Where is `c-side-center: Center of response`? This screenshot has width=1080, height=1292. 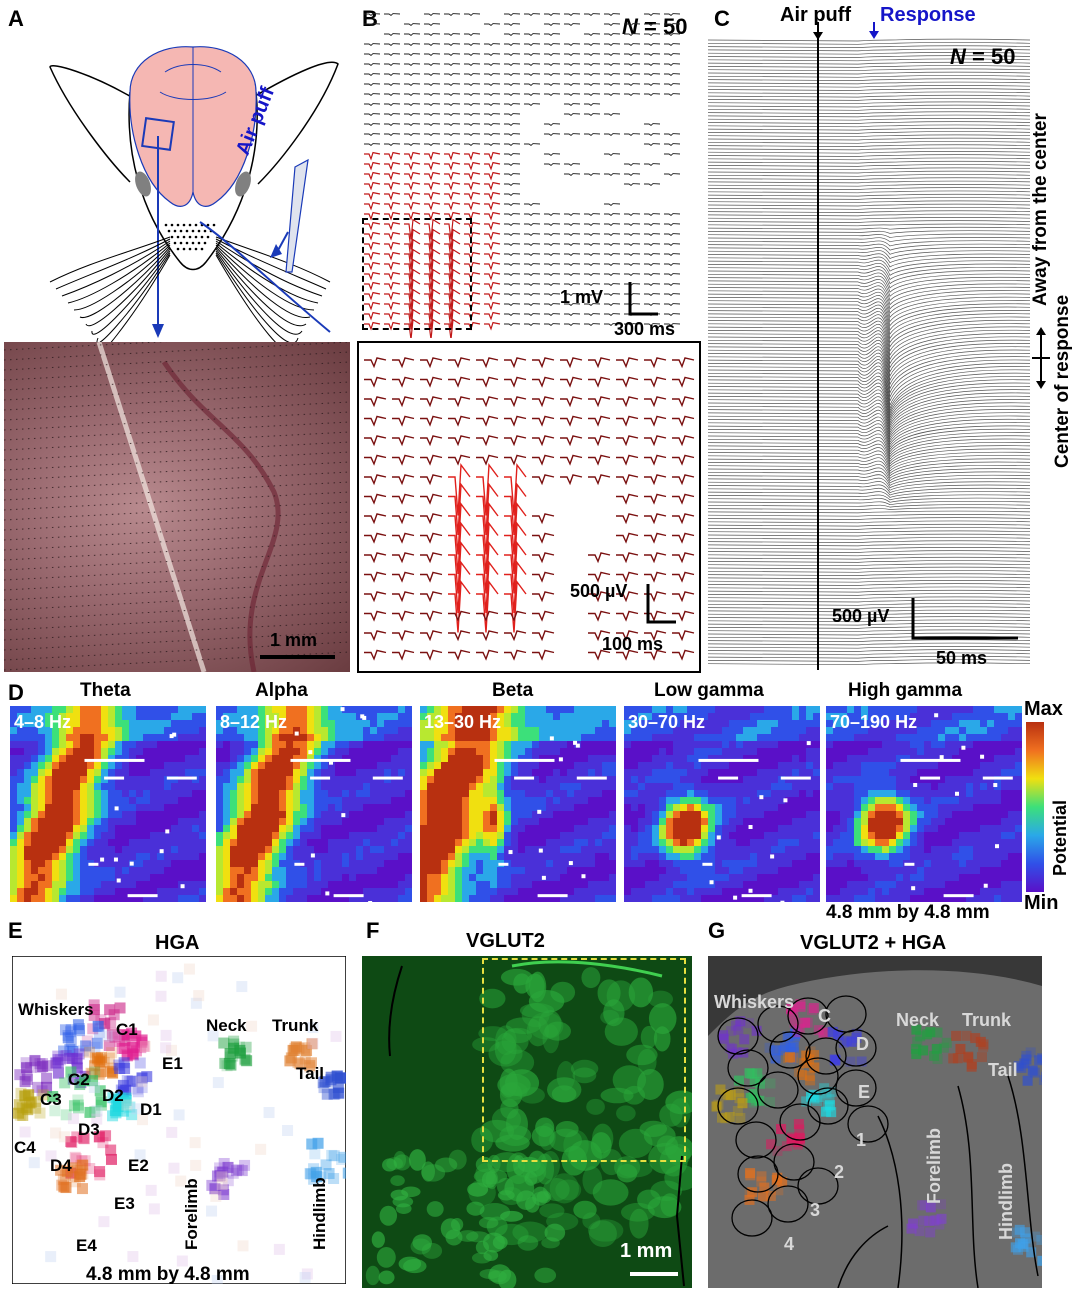 c-side-center: Center of response is located at coordinates (1062, 381).